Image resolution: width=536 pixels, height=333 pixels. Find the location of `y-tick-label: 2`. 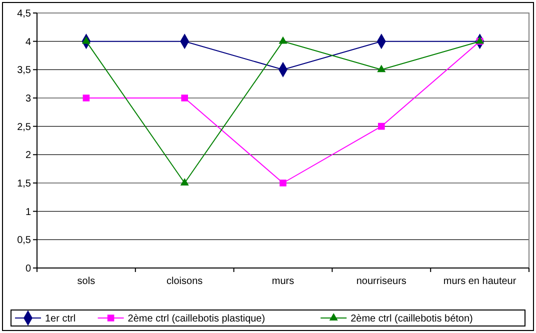

y-tick-label: 2 is located at coordinates (28, 156).